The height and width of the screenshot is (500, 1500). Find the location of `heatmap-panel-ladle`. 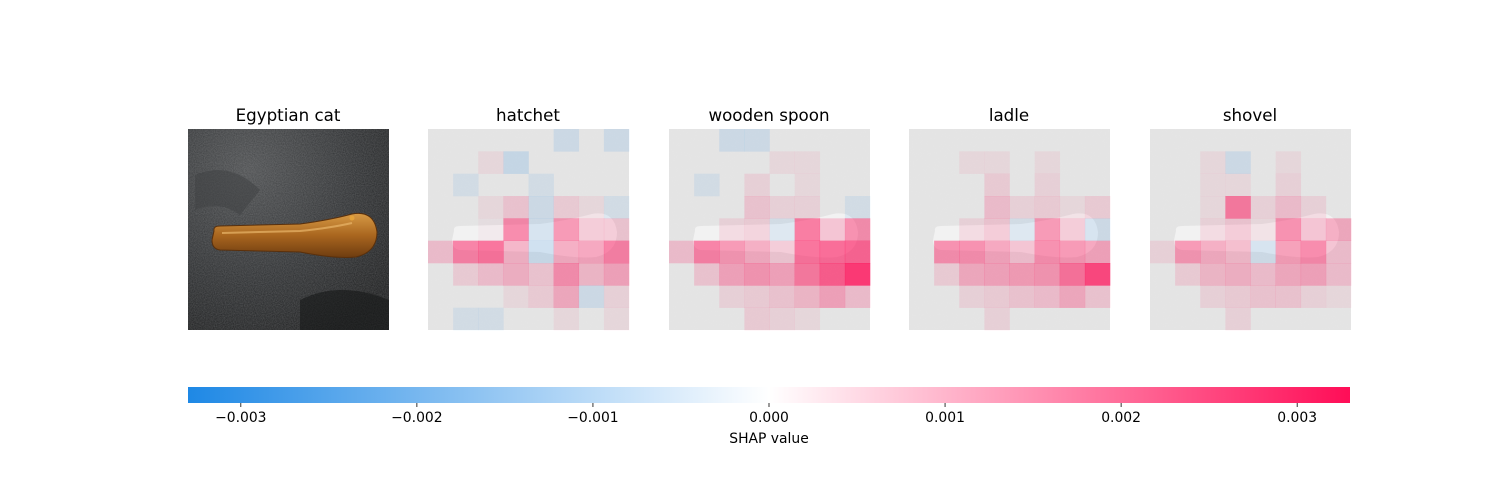

heatmap-panel-ladle is located at coordinates (1010, 230).